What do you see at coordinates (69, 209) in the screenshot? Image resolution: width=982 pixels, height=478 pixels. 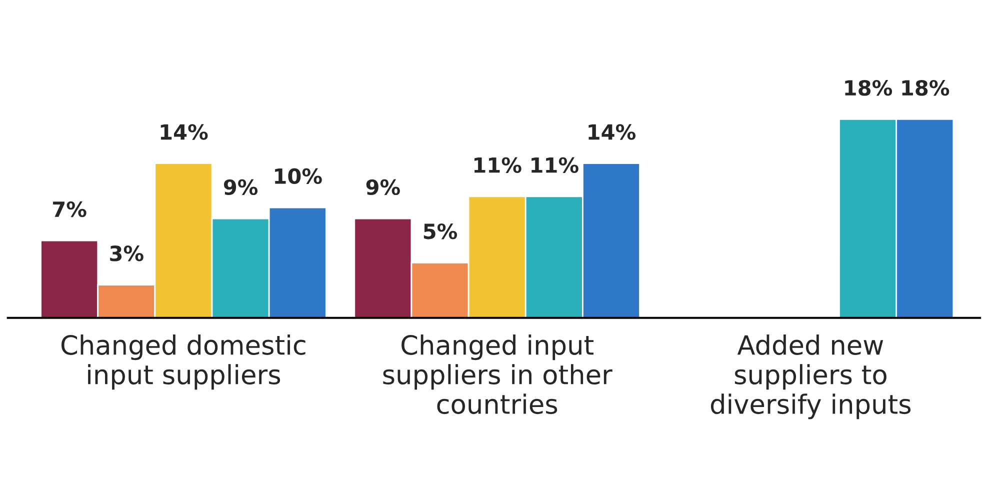 I see `data-label: 7%` at bounding box center [69, 209].